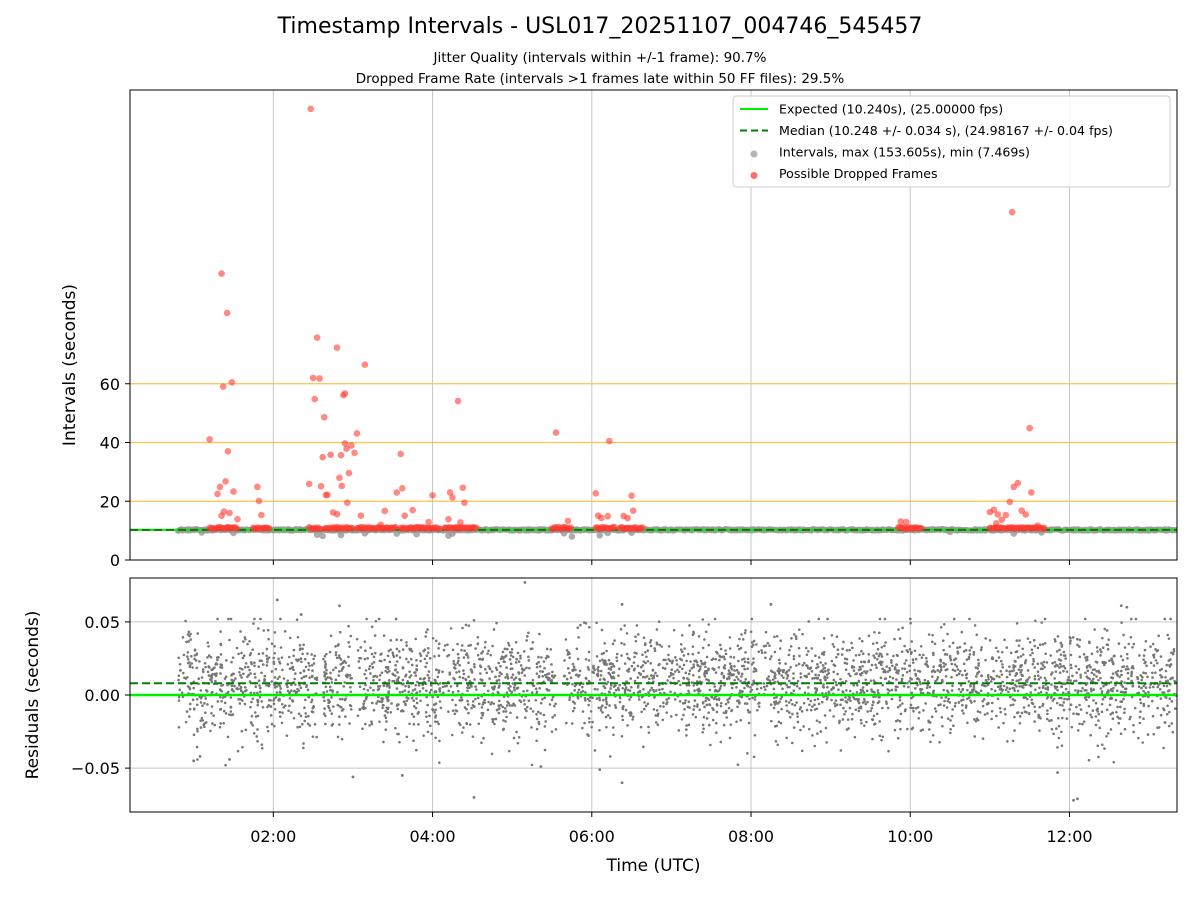  I want to click on interval-point, so click(397, 533).